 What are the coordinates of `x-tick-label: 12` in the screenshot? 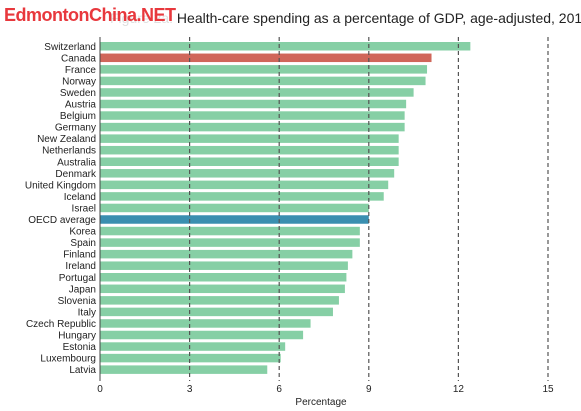 It's located at (459, 389).